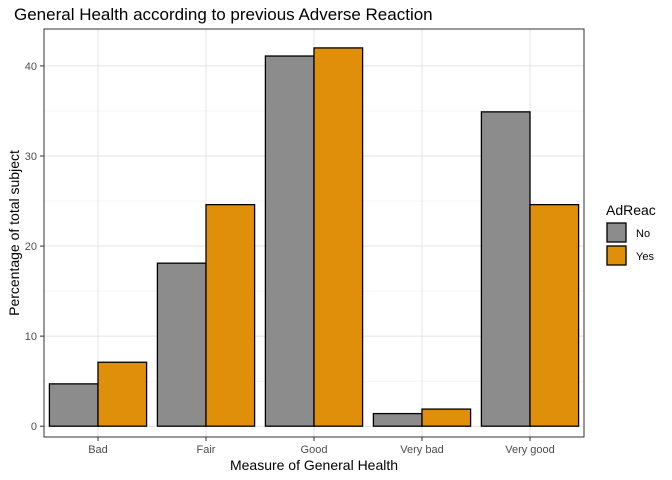 Image resolution: width=672 pixels, height=480 pixels. What do you see at coordinates (289, 241) in the screenshot?
I see `bar-no-good` at bounding box center [289, 241].